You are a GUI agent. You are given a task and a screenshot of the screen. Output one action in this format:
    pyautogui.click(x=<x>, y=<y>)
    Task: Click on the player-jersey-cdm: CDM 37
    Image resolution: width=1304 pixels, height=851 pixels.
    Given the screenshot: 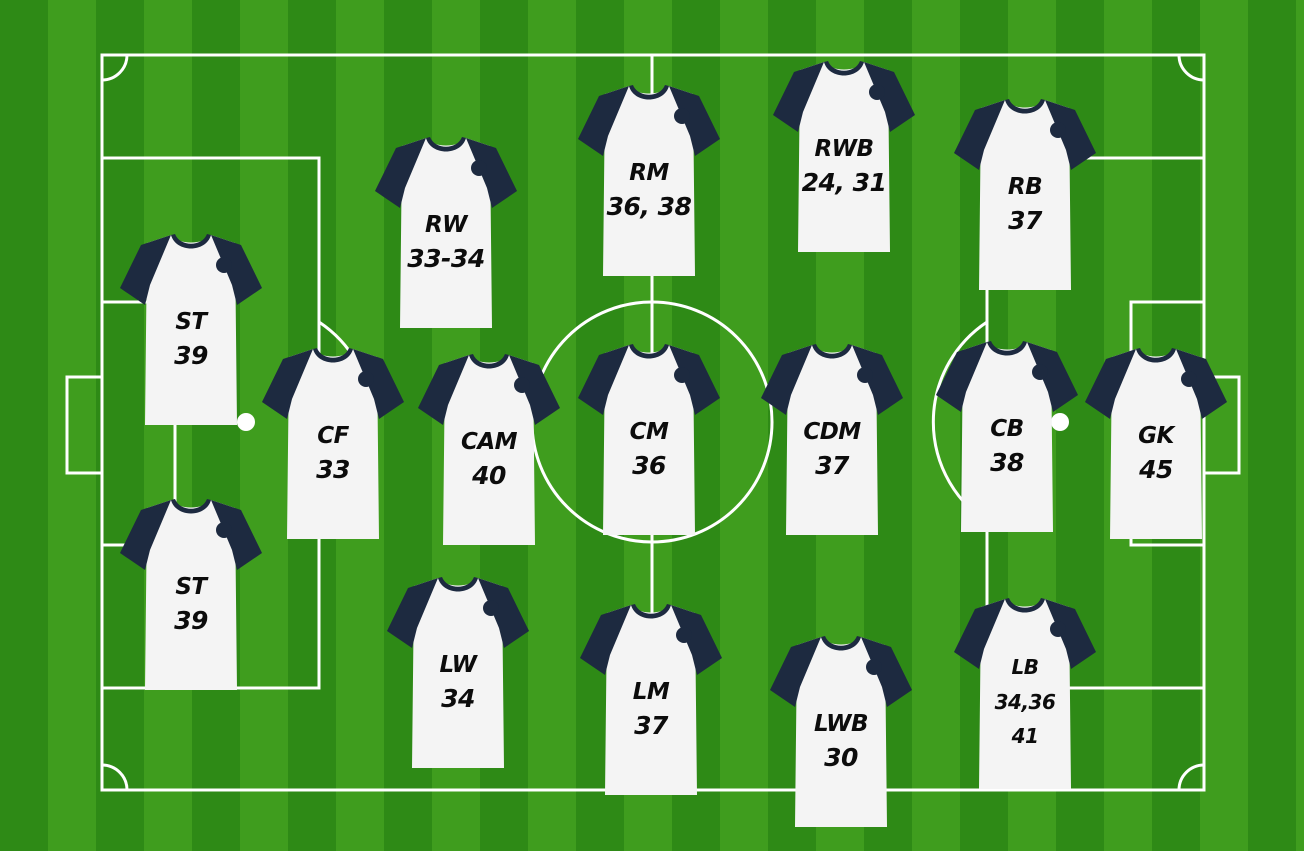 What is the action you would take?
    pyautogui.click(x=832, y=435)
    